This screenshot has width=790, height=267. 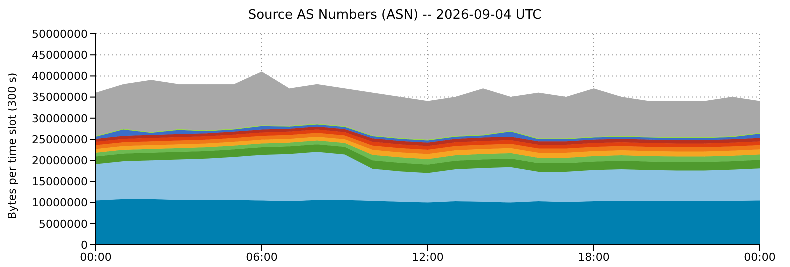 I want to click on y-tick-label: 20000000, so click(x=60, y=161).